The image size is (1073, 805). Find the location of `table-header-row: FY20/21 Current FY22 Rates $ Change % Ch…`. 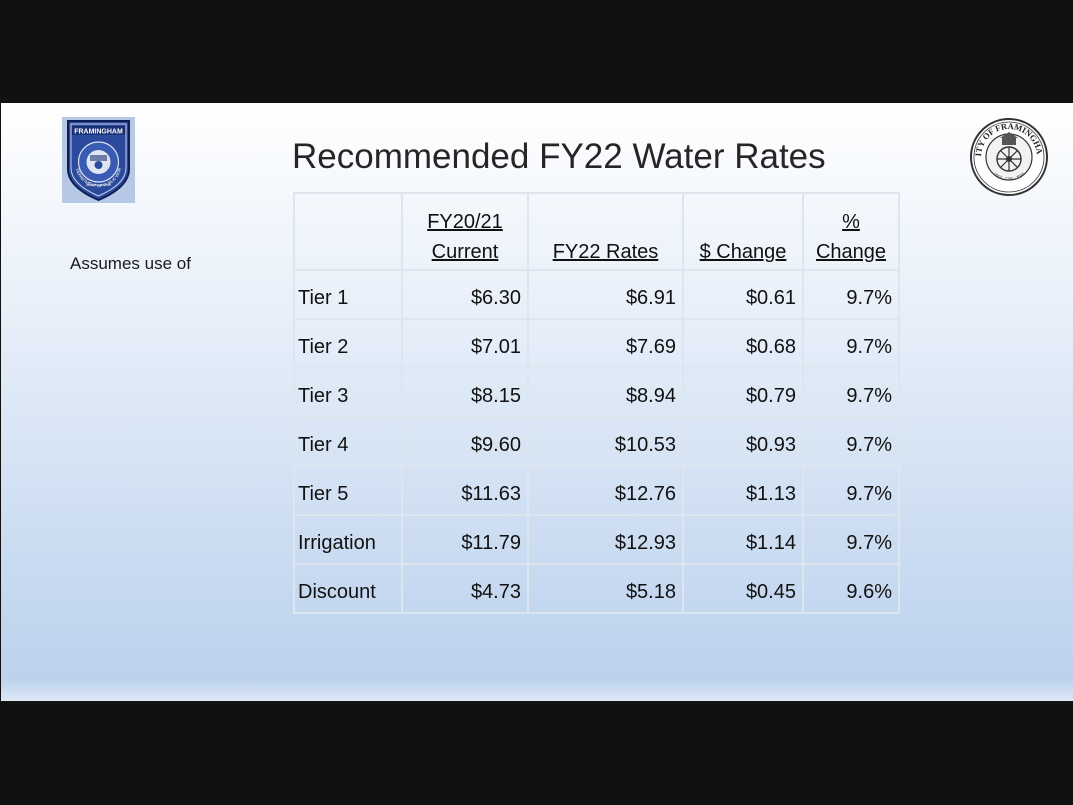

table-header-row: FY20/21 Current FY22 Rates $ Change % Ch… is located at coordinates (596, 231).